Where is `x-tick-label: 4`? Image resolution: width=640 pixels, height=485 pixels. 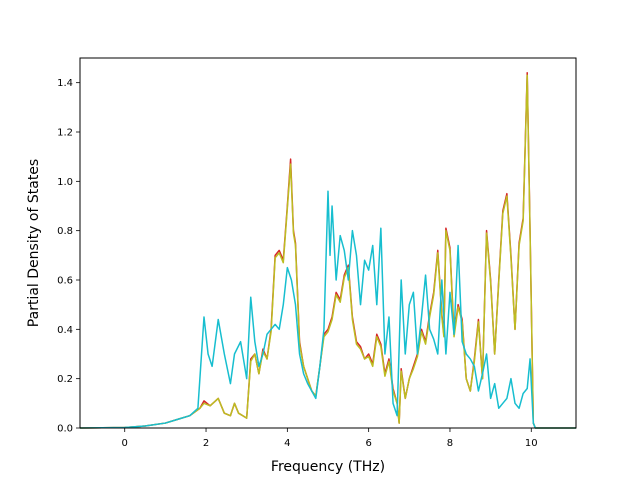
x-tick-label: 4 is located at coordinates (287, 443).